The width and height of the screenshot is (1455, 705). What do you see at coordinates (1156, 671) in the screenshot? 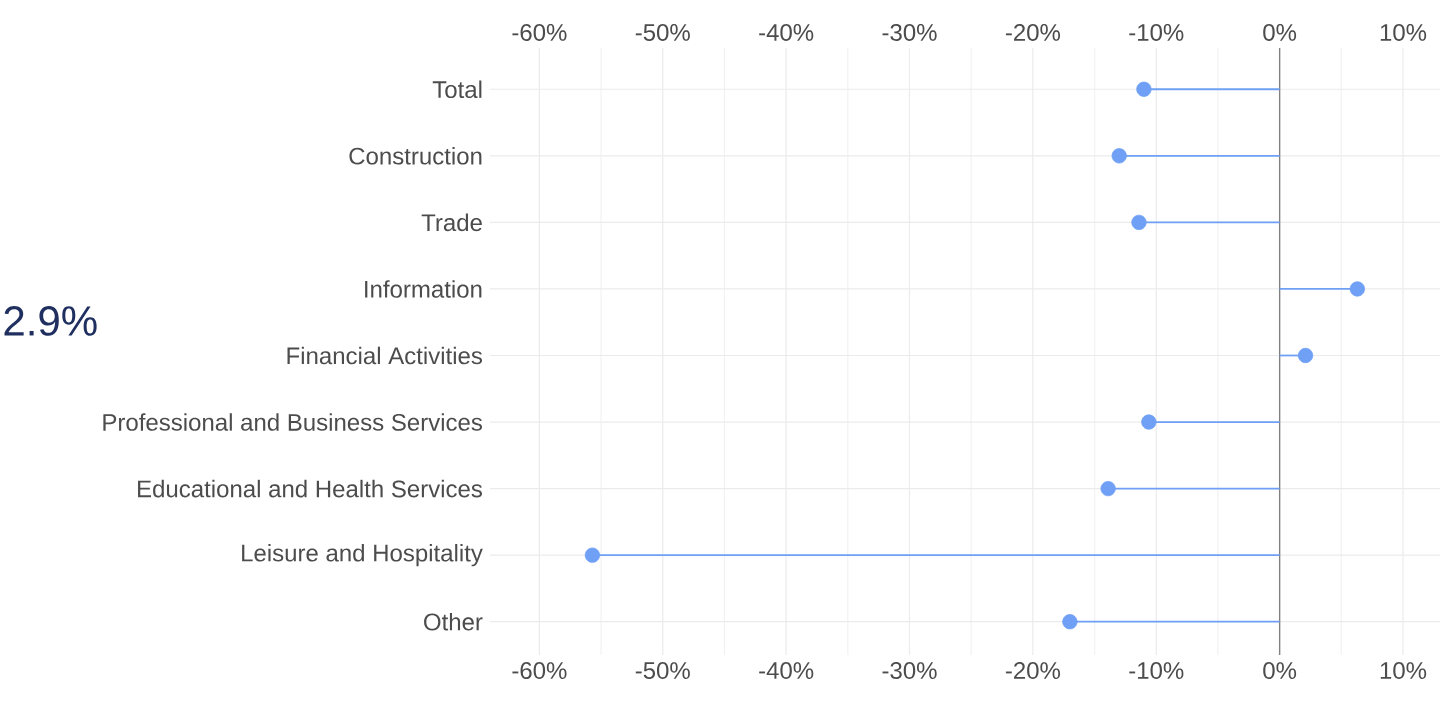
I see `x-tick-label: -10%` at bounding box center [1156, 671].